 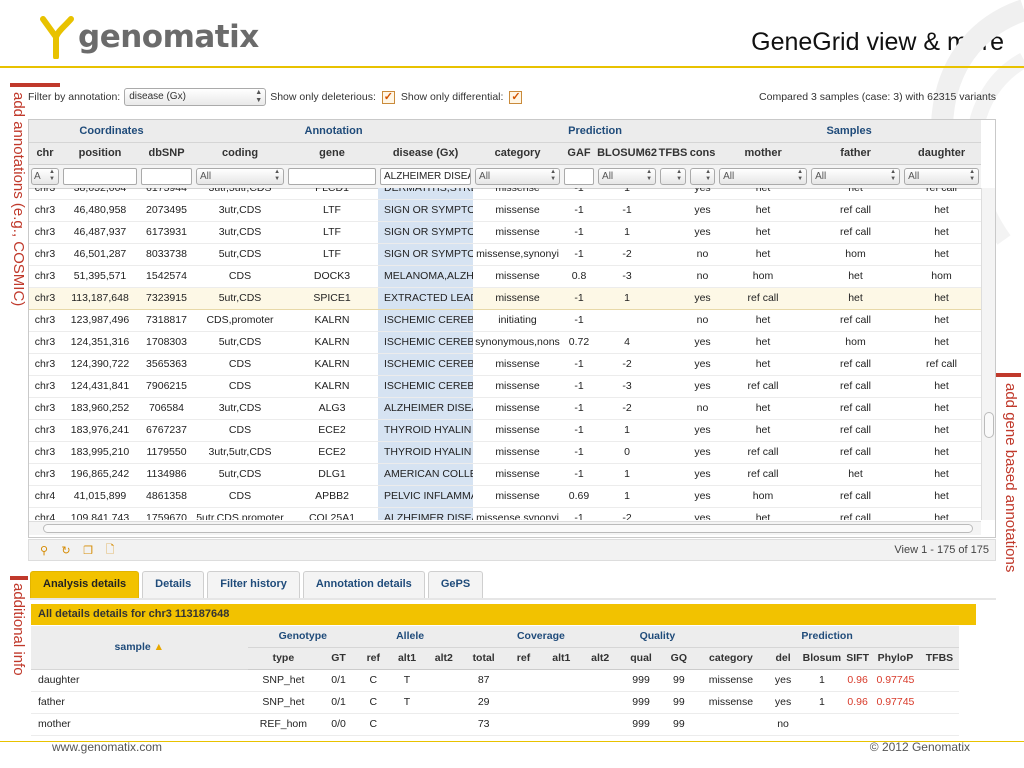 I want to click on brand-name: genomatix, so click(x=168, y=37).